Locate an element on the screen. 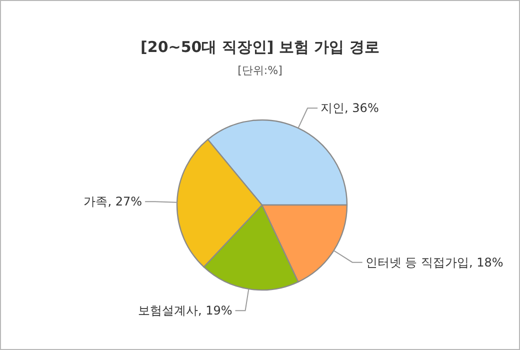 This screenshot has width=520, height=350. chart-title: [20~50대 직장인] 보험 가입 경로 is located at coordinates (260, 47).